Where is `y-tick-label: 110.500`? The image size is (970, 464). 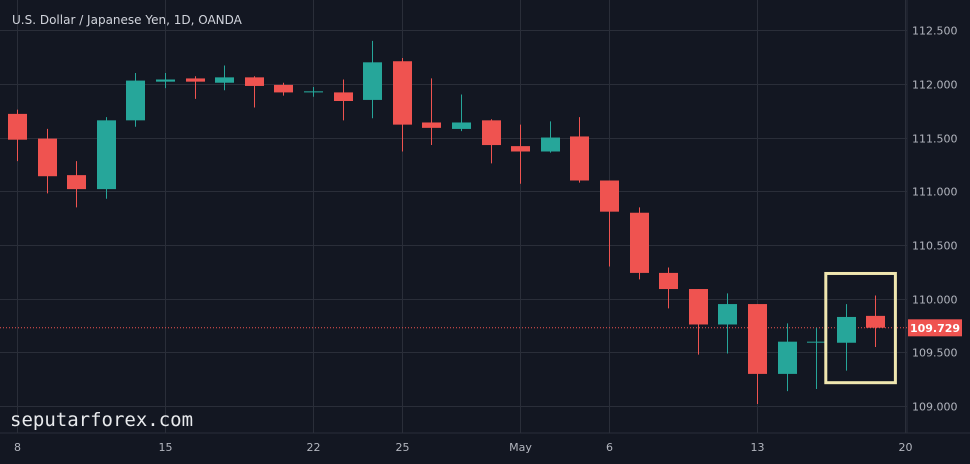
y-tick-label: 110.500 is located at coordinates (935, 246).